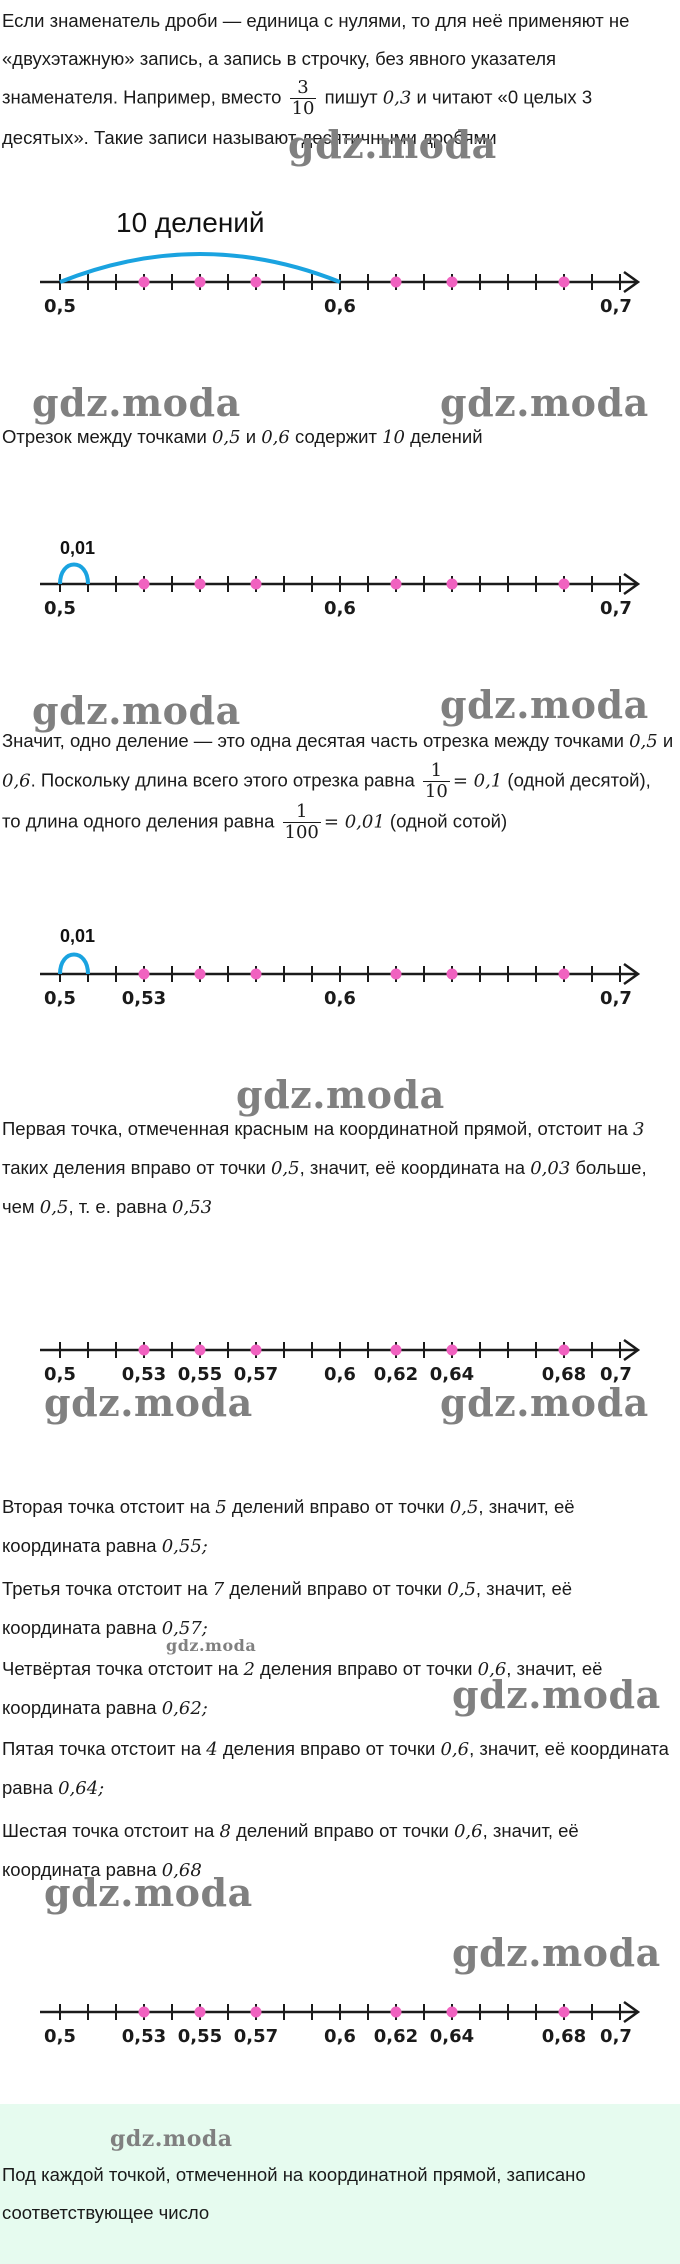  Describe the element at coordinates (340, 967) in the screenshot. I see `number-line-3: 0,01 0,5 0,53 0,6 0,7` at that location.